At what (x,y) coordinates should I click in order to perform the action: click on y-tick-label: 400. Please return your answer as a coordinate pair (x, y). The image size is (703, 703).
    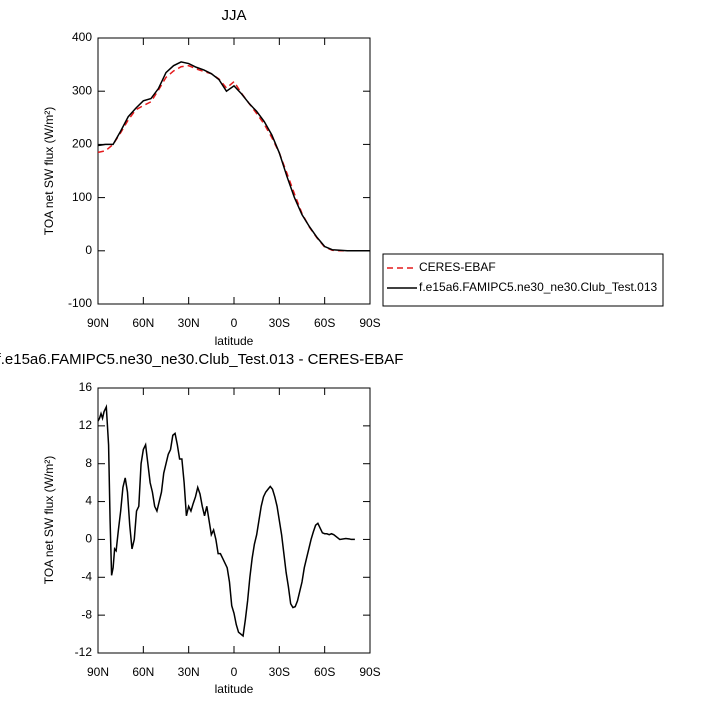
    Looking at the image, I should click on (82, 37).